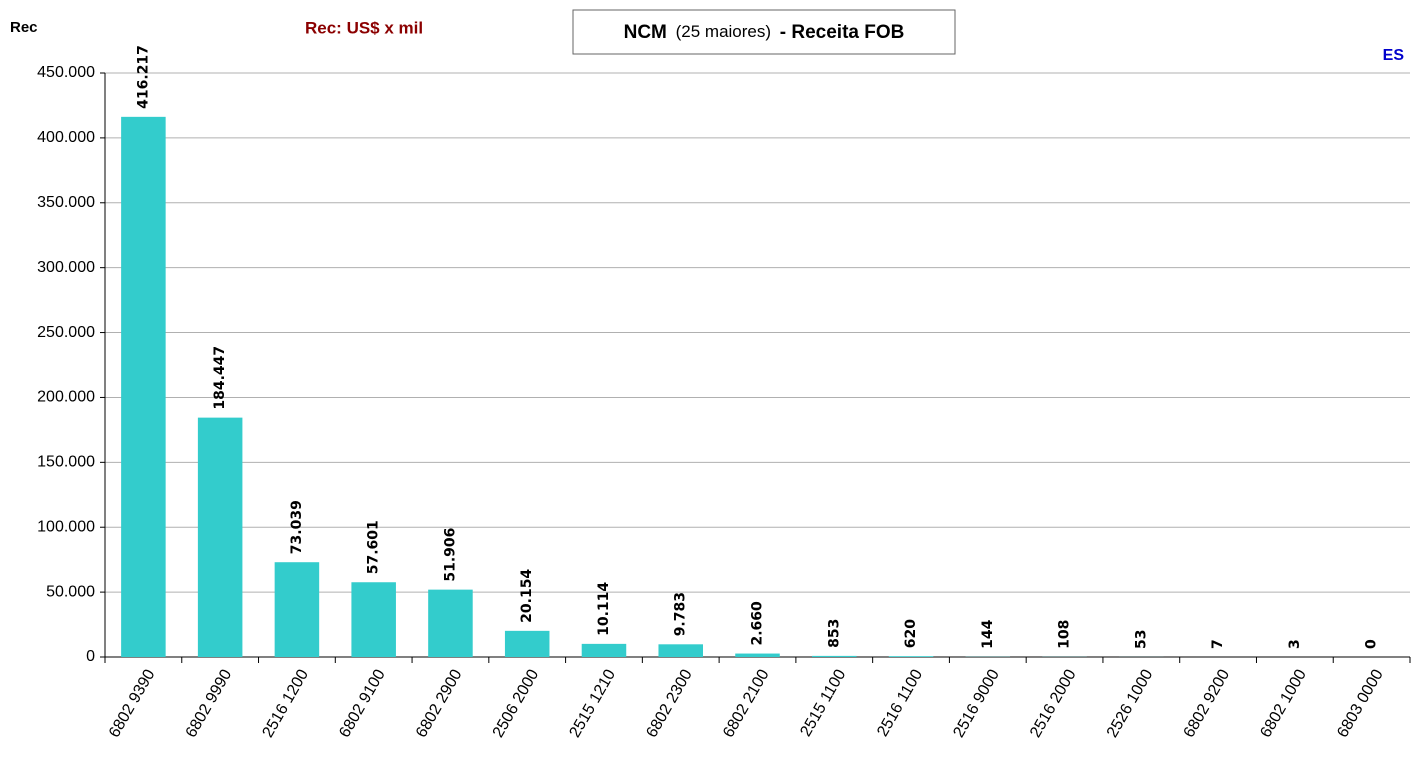 The width and height of the screenshot is (1411, 776). Describe the element at coordinates (1065, 634) in the screenshot. I see `value-label: 108` at that location.